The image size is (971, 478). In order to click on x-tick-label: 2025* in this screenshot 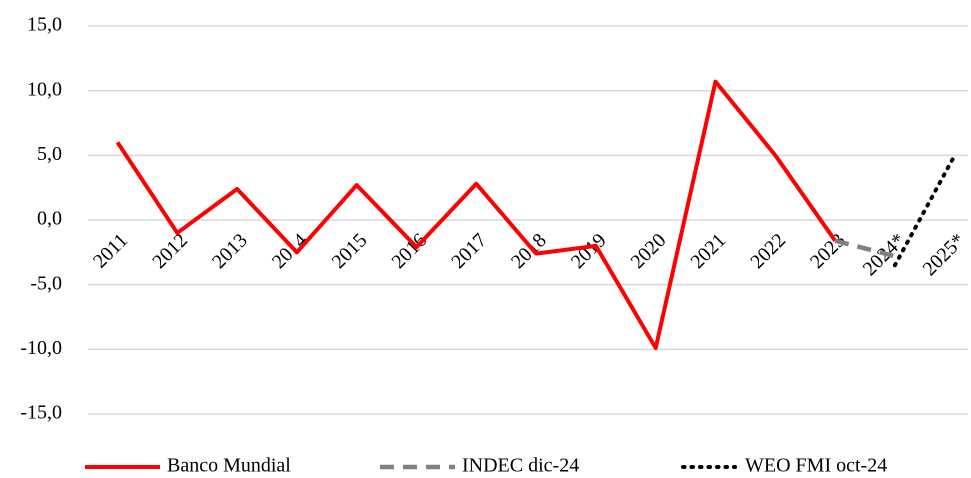, I will do `click(944, 254)`.